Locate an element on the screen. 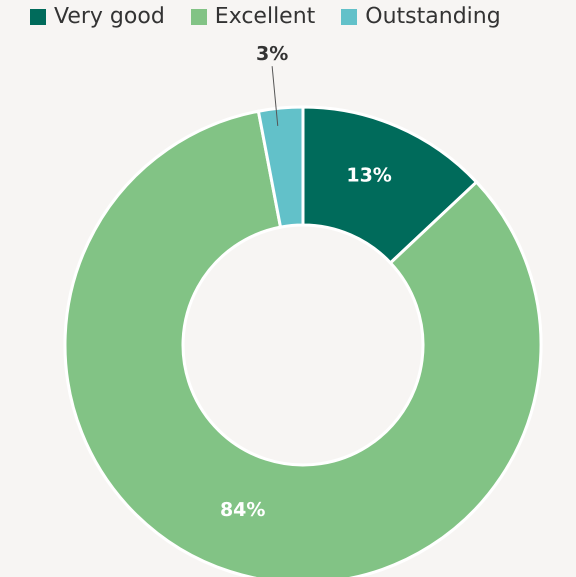 This screenshot has width=576, height=577. legend-label: Excellent is located at coordinates (265, 16).